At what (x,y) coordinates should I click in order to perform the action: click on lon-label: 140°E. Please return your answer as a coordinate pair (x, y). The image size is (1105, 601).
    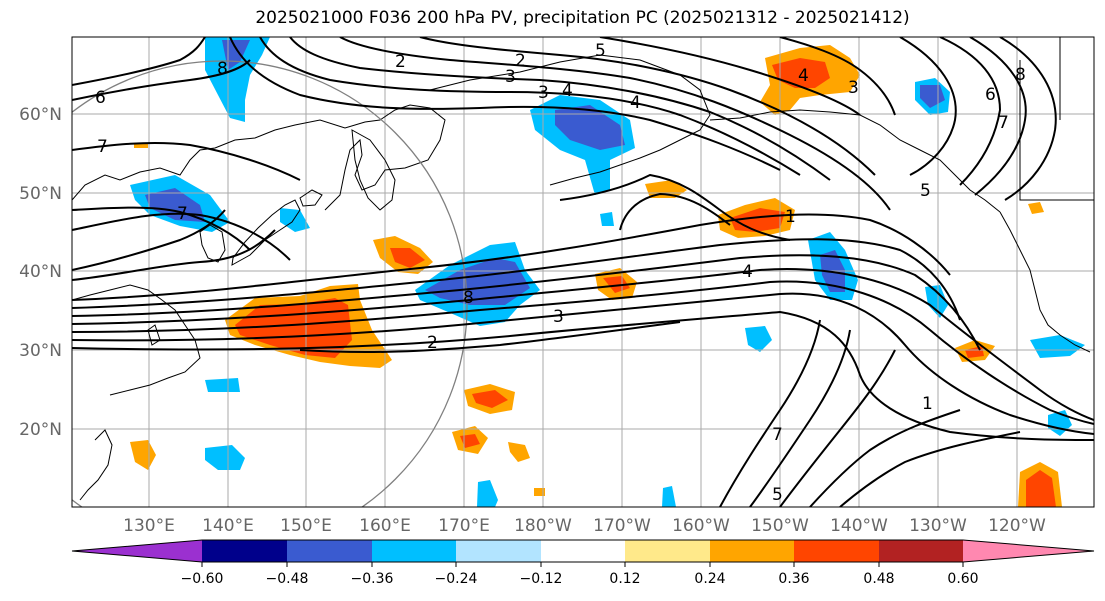
    Looking at the image, I should click on (228, 526).